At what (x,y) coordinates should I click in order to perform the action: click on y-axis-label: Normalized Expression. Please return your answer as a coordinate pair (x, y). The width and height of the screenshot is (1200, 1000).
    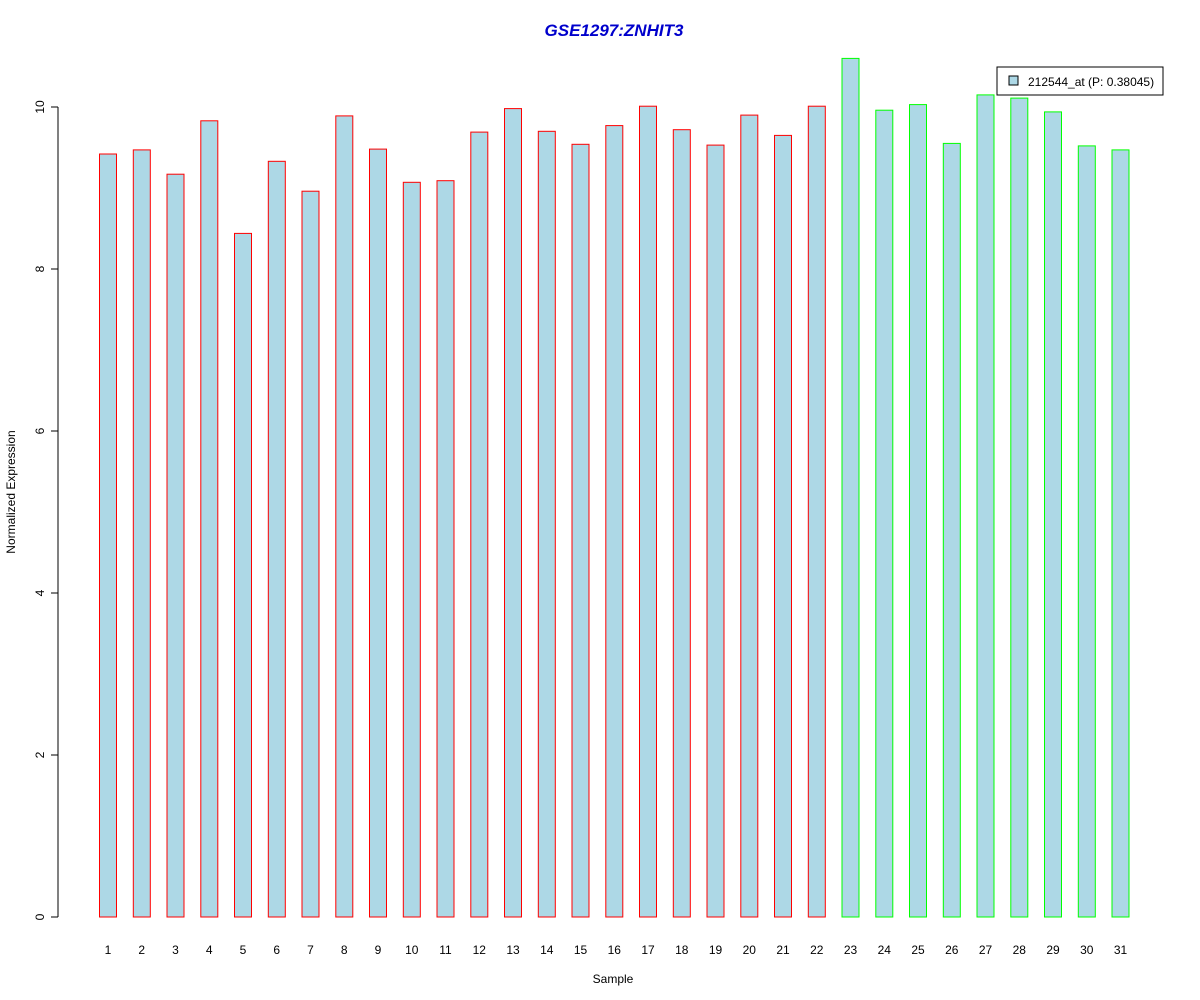
    Looking at the image, I should click on (11, 491).